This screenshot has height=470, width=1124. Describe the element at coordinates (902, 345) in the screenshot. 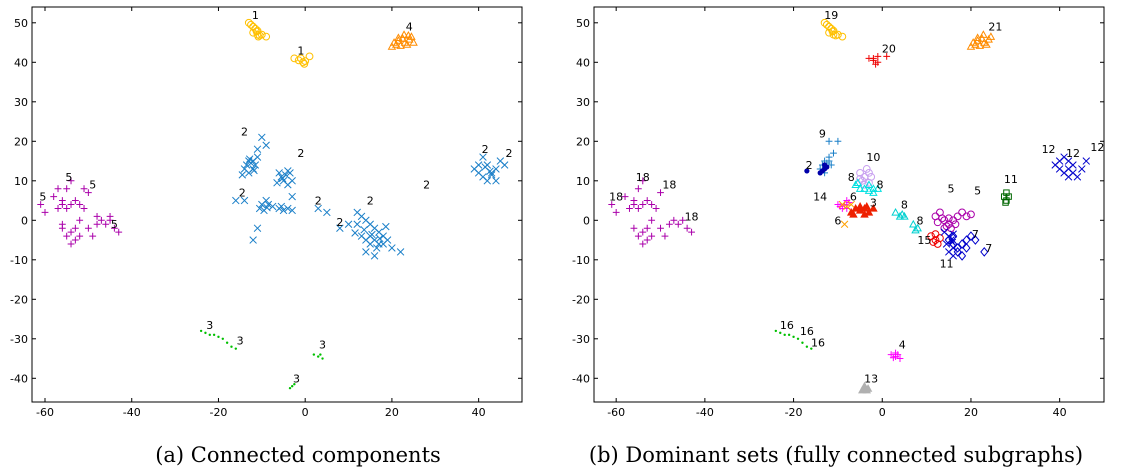

I see `cluster-label: 4` at that location.